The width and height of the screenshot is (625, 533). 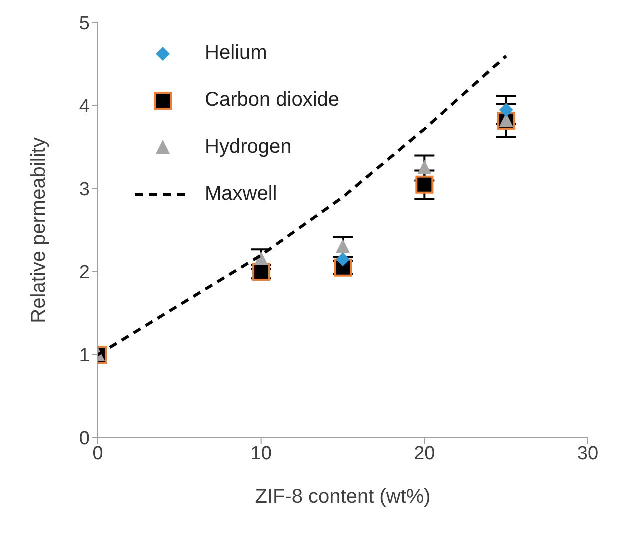 I want to click on legend-label: Carbon dioxide, so click(x=272, y=100).